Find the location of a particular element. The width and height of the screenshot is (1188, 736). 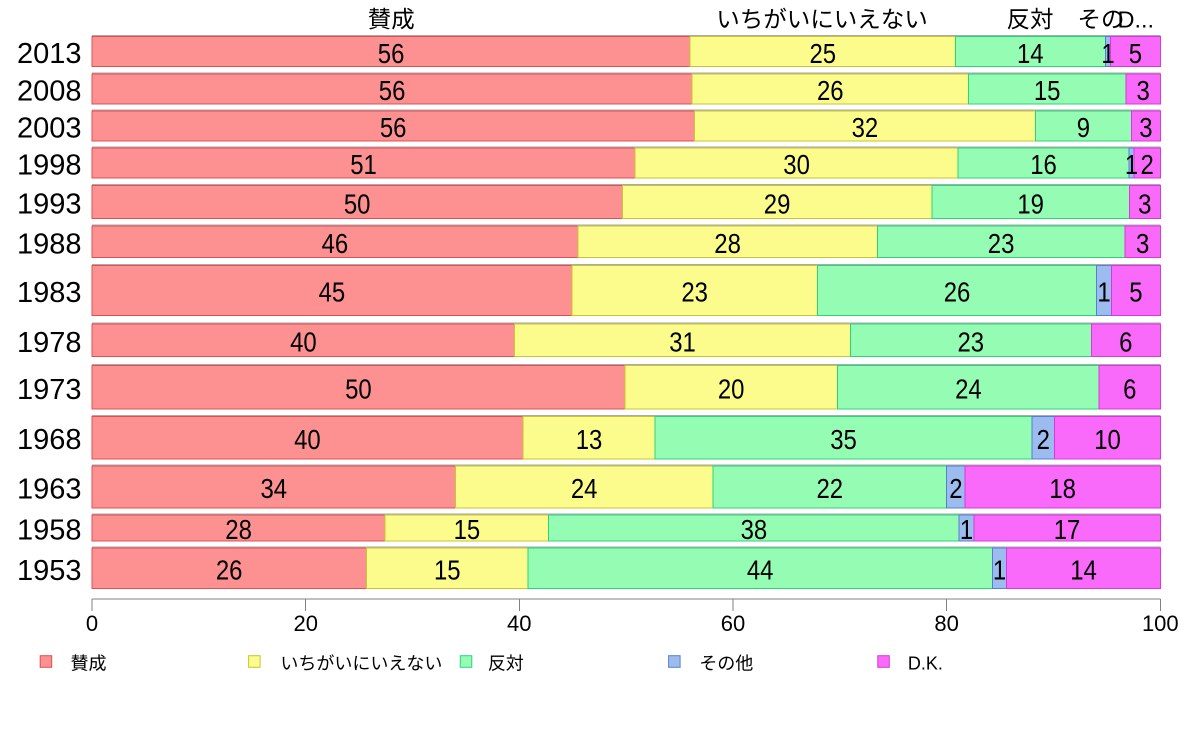

svg-text: 0 is located at coordinates (92, 623).